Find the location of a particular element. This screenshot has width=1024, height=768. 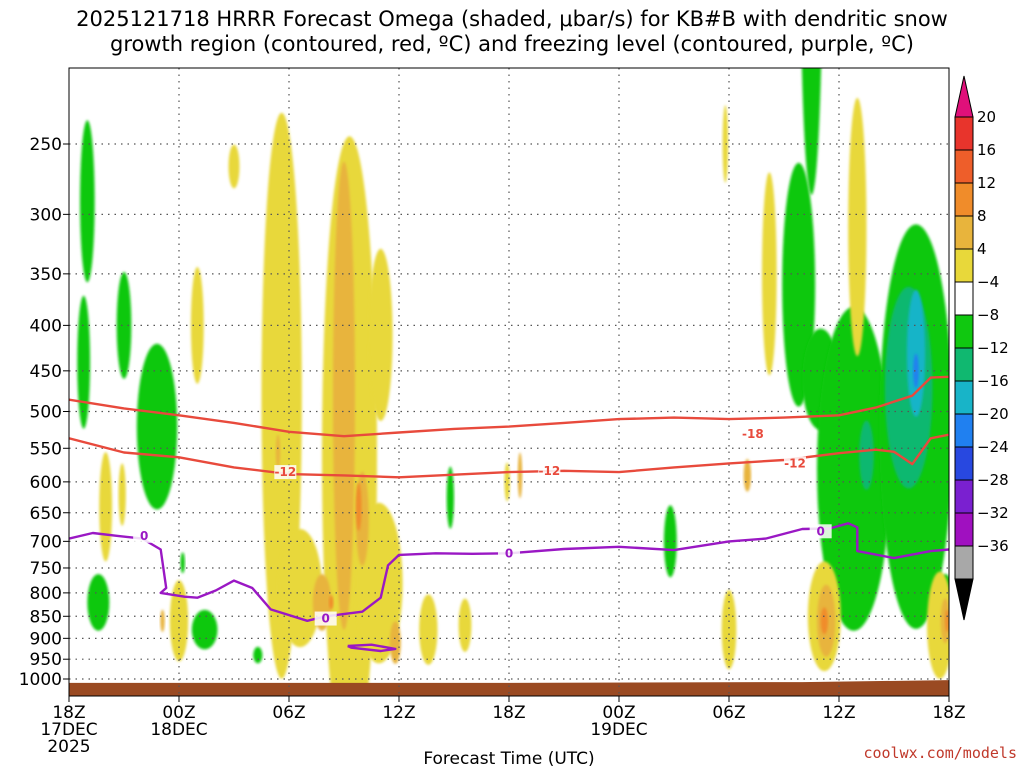

colorbar-label-11: −28 is located at coordinates (993, 480).